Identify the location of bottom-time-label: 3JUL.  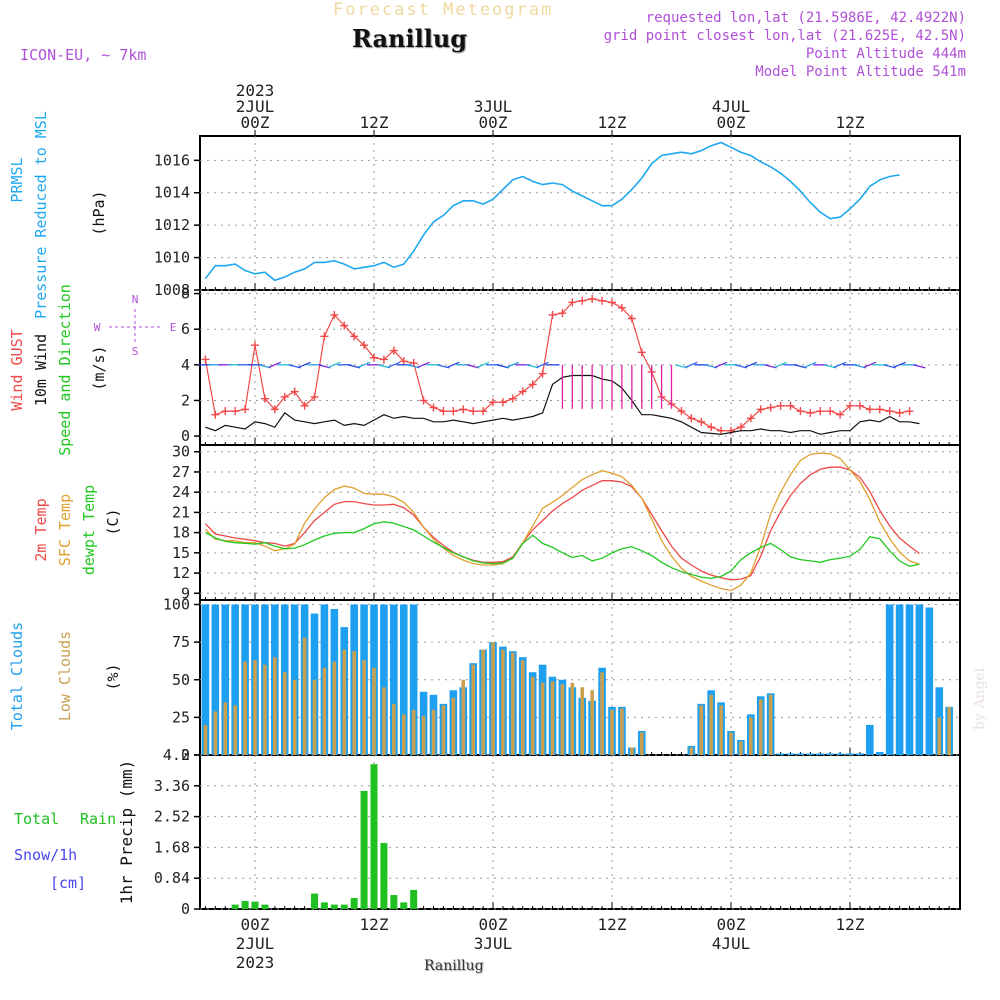
(493, 943).